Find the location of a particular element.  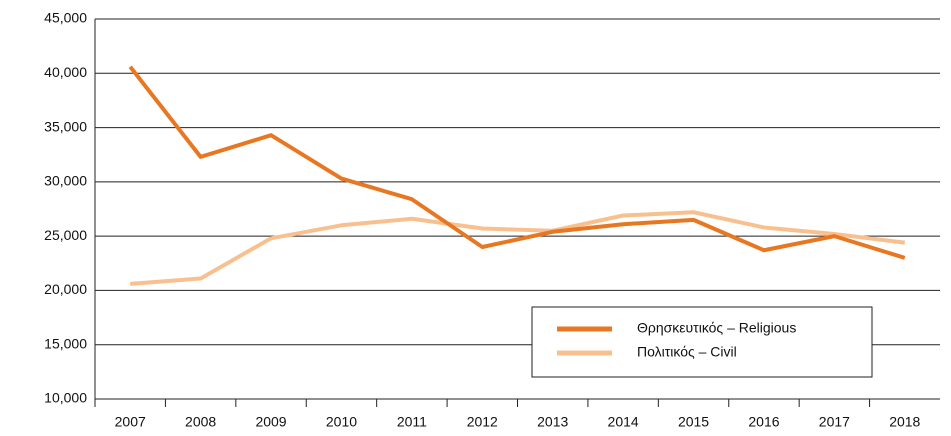

x-tick-label: 2012 is located at coordinates (482, 422).